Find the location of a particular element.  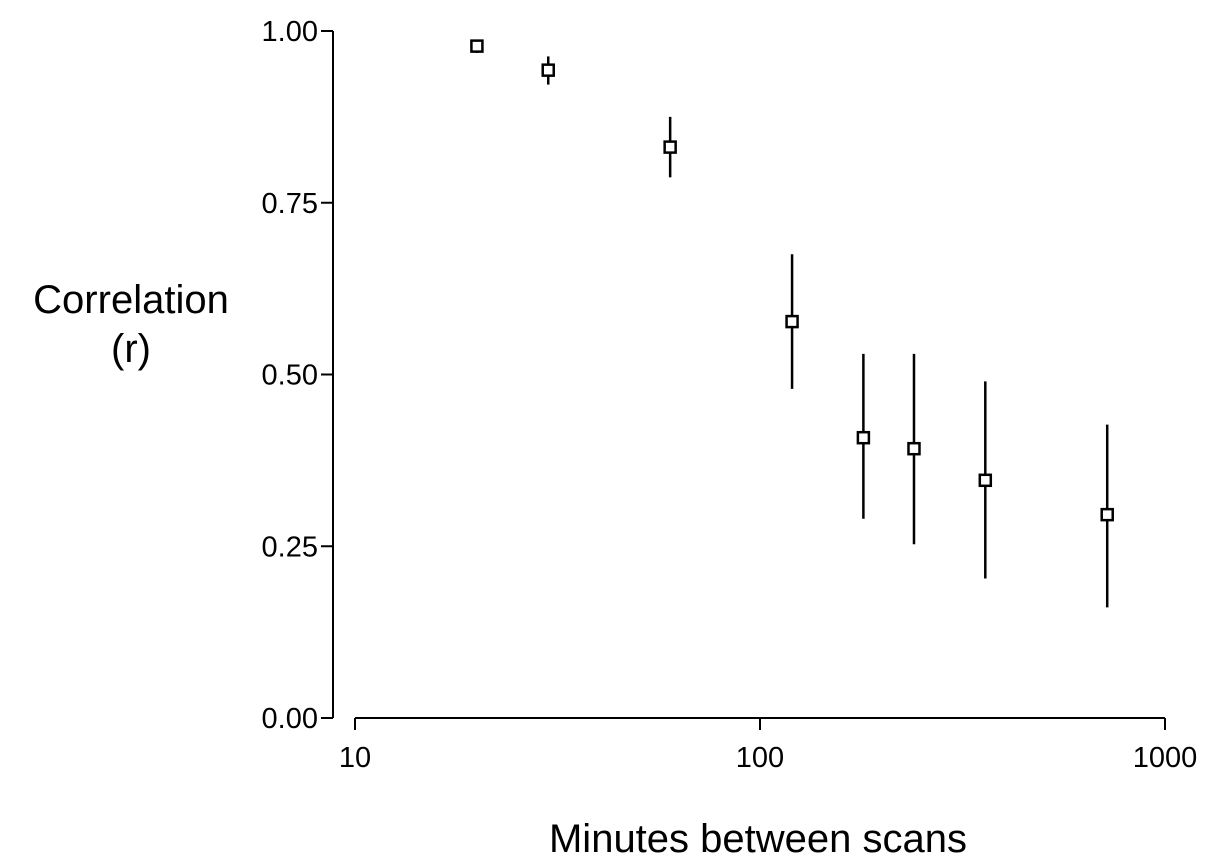

x-tick-label: 10 is located at coordinates (355, 758).